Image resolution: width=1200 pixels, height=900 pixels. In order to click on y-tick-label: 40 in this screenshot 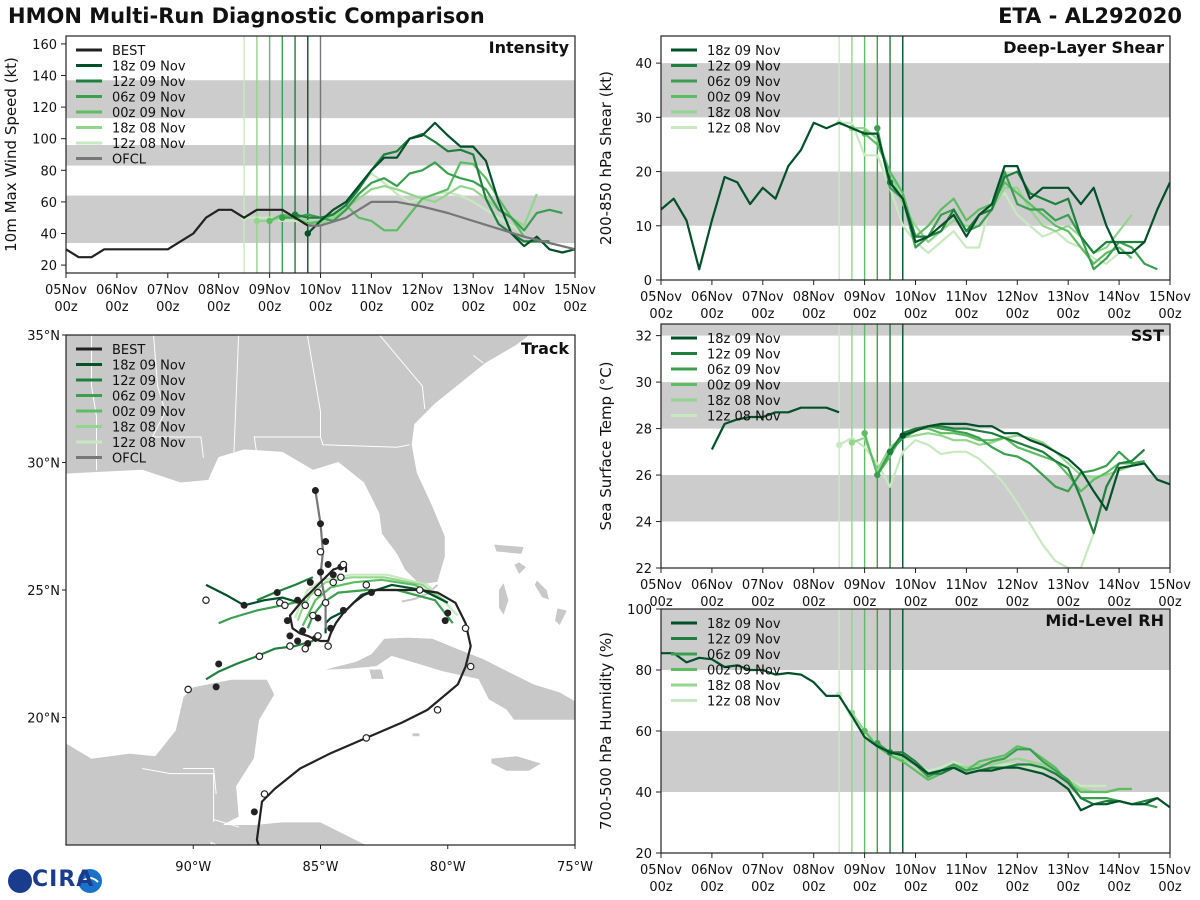, I will do `click(48, 235)`.